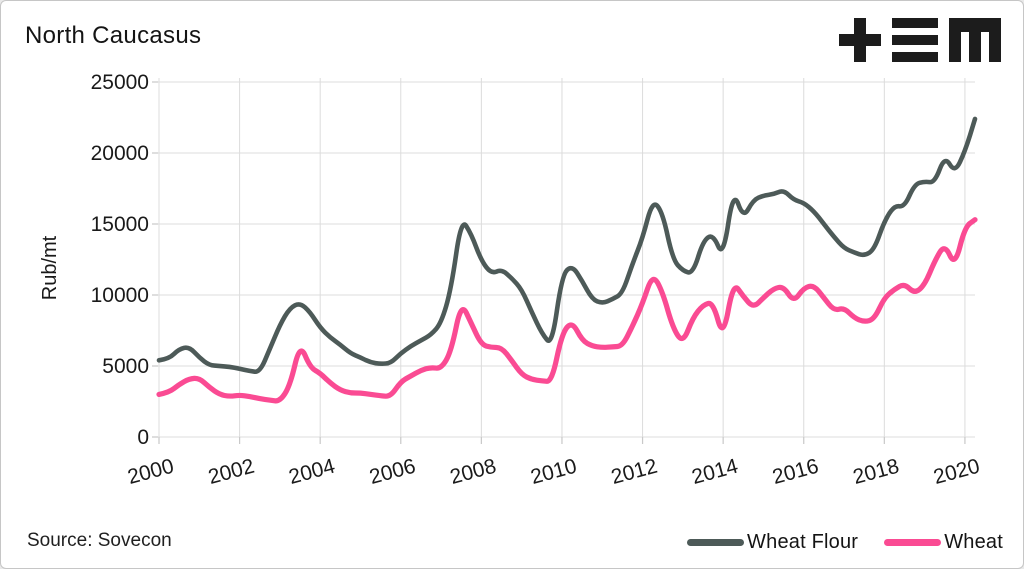 The image size is (1024, 569). What do you see at coordinates (915, 40) in the screenshot?
I see `triple-bar-icon` at bounding box center [915, 40].